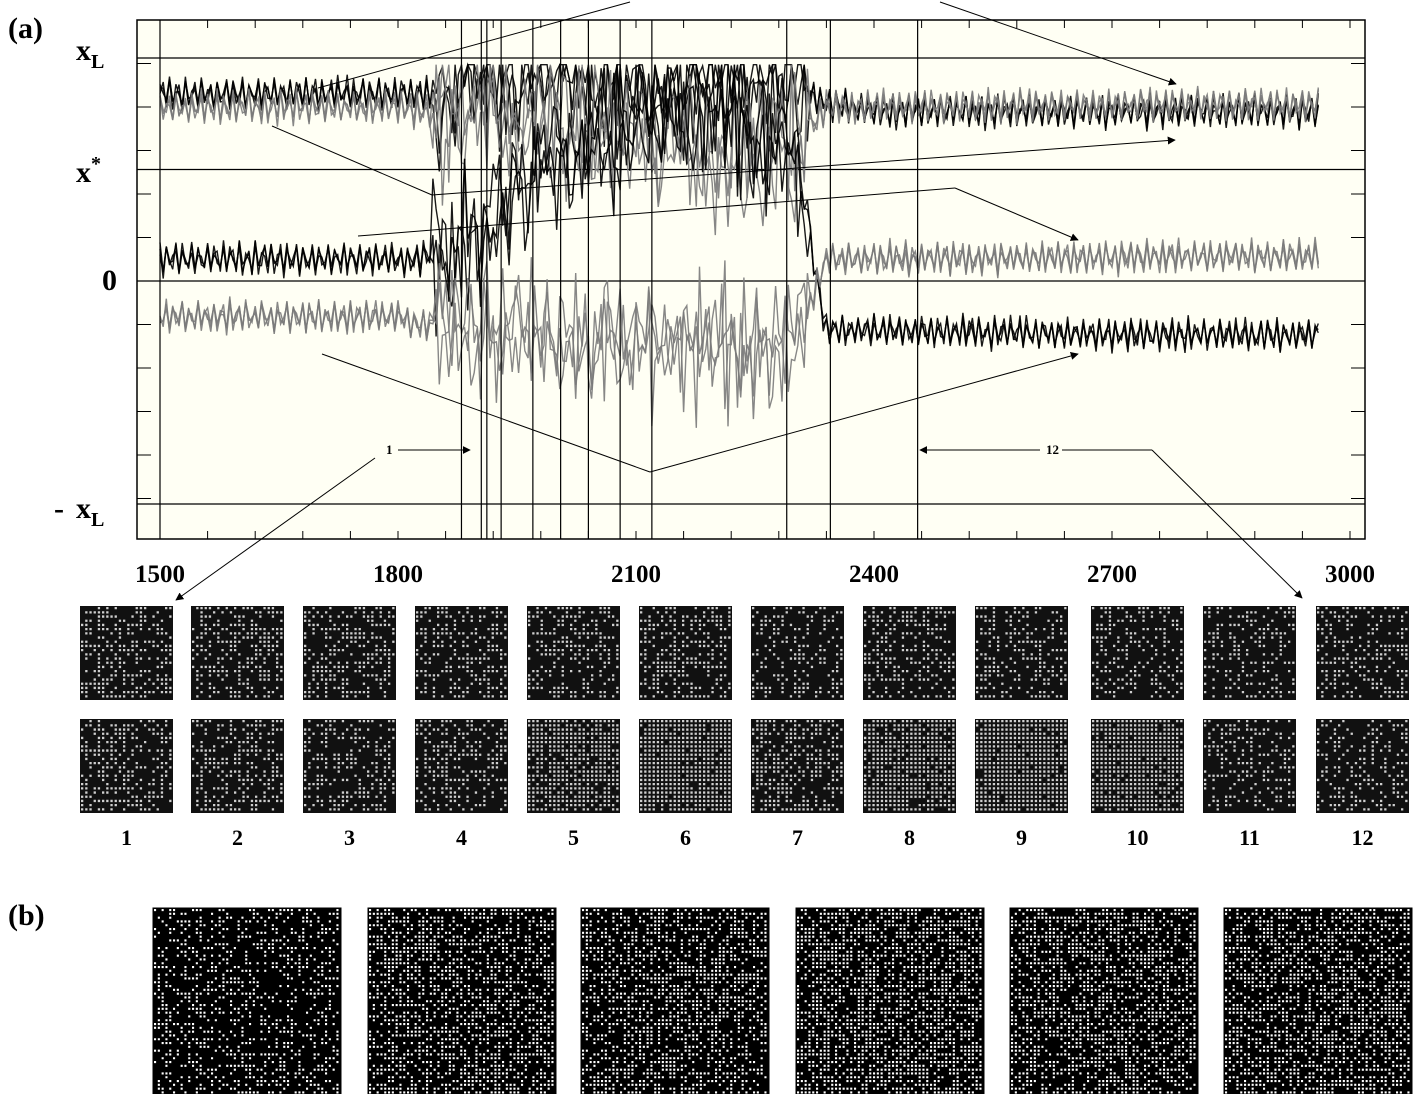 This screenshot has height=1094, width=1414. I want to click on snapshot-label: 9, so click(1021, 837).